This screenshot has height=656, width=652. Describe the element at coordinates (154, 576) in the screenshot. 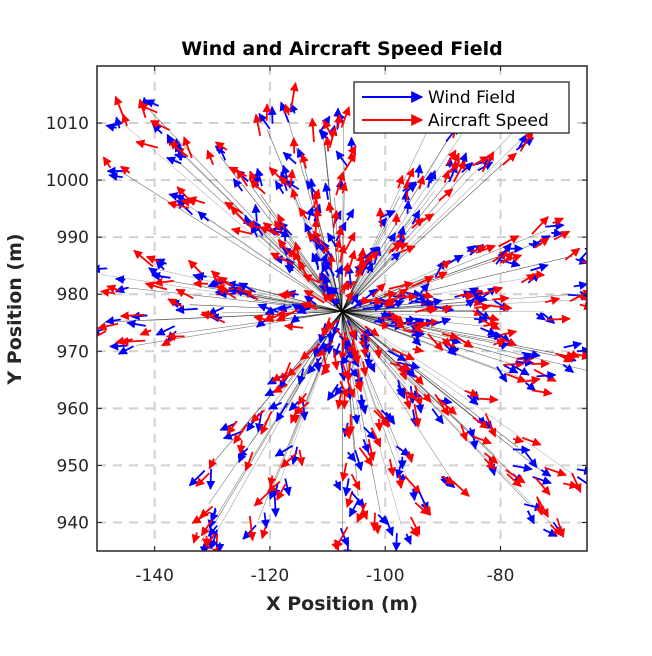

I see `x-tick-label: -140` at that location.